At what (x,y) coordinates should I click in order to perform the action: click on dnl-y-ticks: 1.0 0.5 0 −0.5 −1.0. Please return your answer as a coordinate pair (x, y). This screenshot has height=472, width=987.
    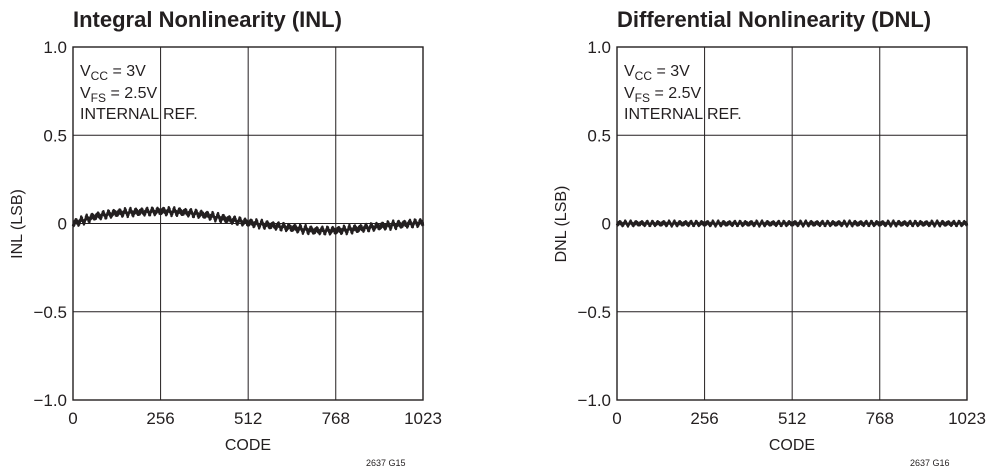
    Looking at the image, I should click on (594, 224).